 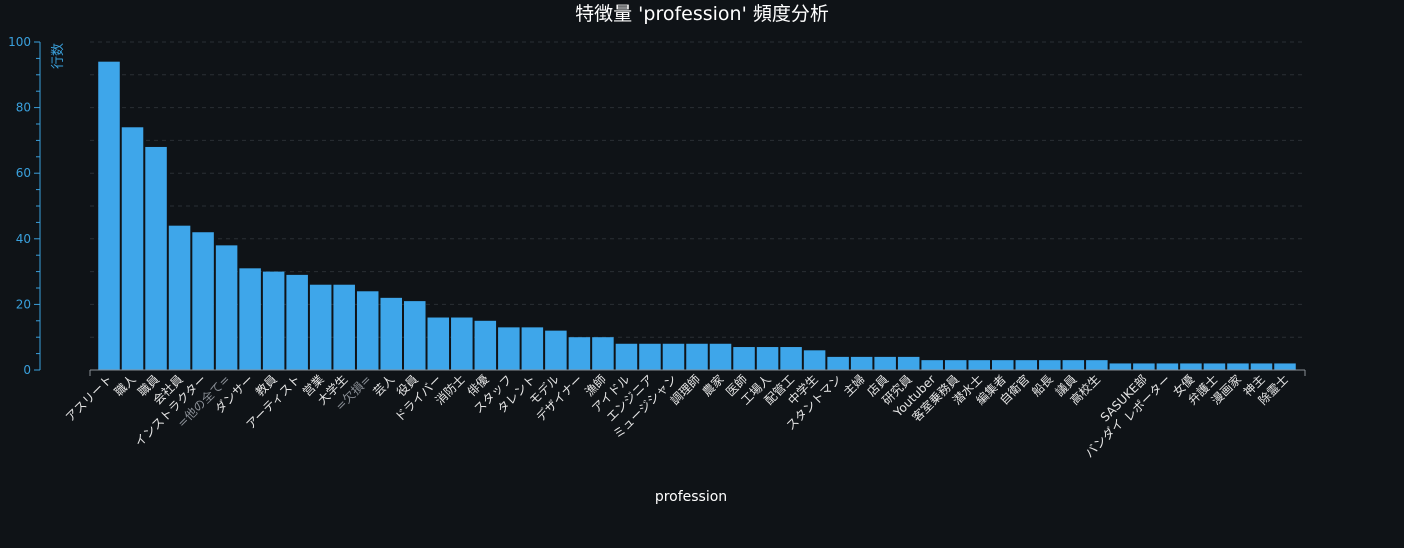 I want to click on y-tick-label: 60, so click(x=23, y=173).